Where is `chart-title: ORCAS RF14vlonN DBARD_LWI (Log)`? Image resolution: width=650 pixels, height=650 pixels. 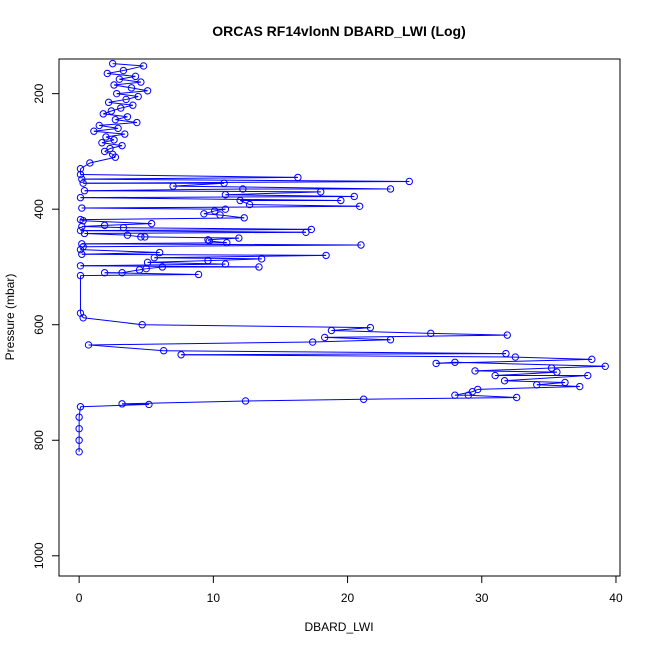
chart-title: ORCAS RF14vlonN DBARD_LWI (Log) is located at coordinates (339, 31).